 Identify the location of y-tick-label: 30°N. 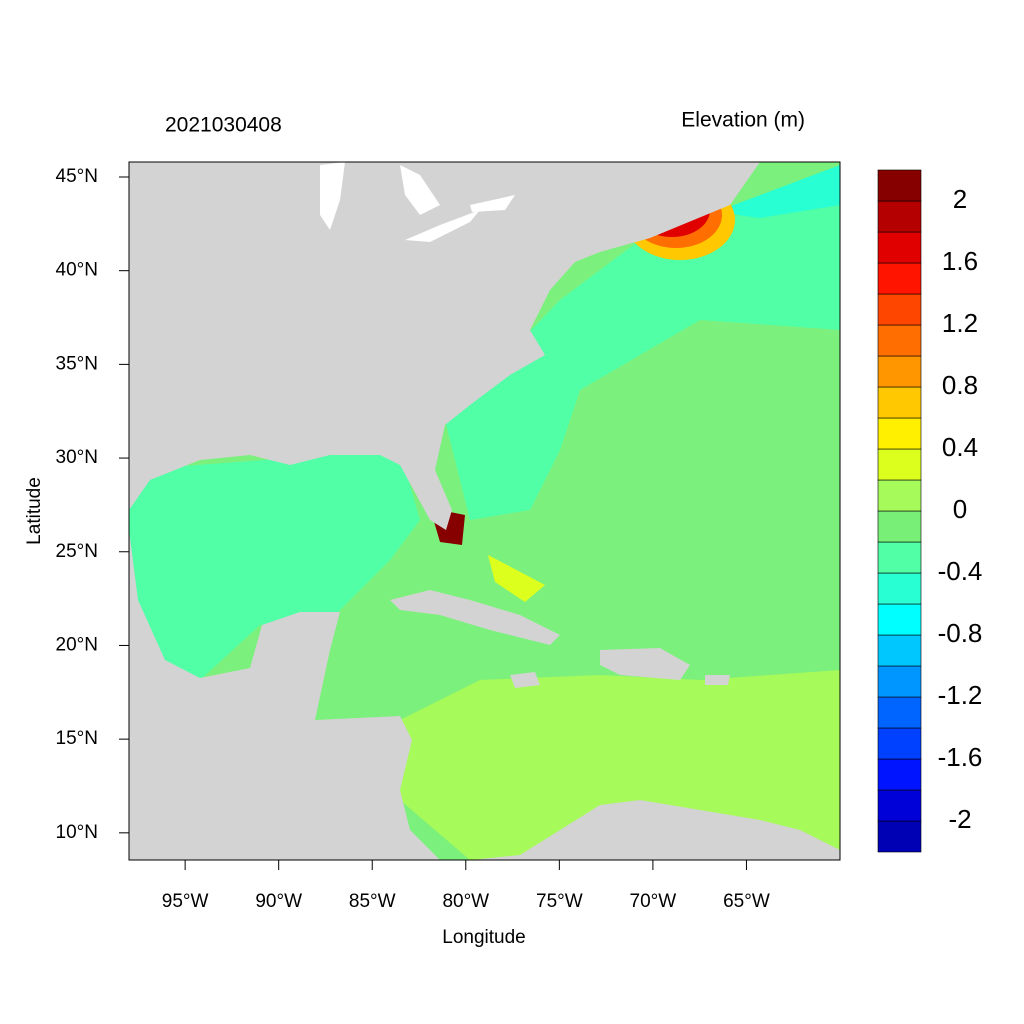
(77, 457).